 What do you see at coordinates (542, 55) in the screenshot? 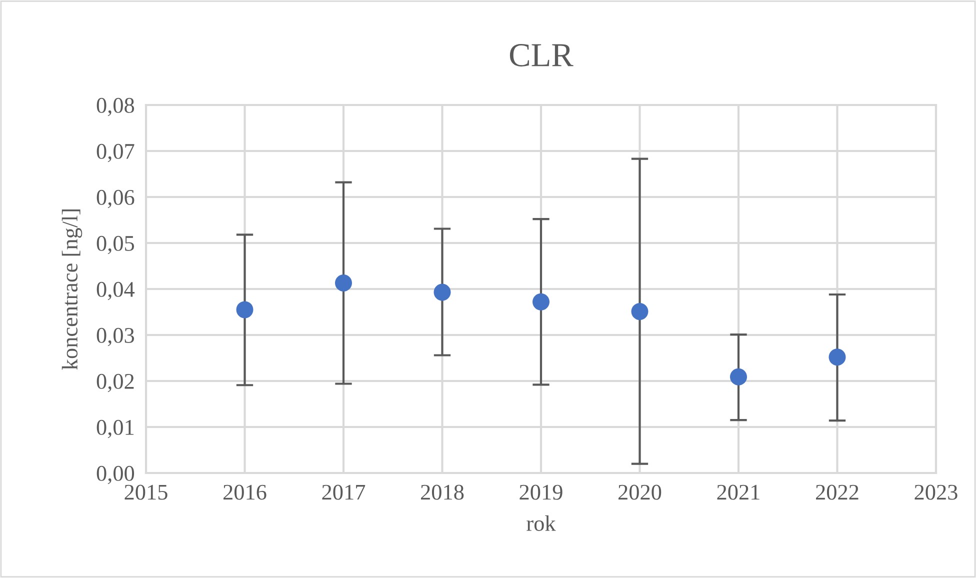
I see `chart-title: CLR` at bounding box center [542, 55].